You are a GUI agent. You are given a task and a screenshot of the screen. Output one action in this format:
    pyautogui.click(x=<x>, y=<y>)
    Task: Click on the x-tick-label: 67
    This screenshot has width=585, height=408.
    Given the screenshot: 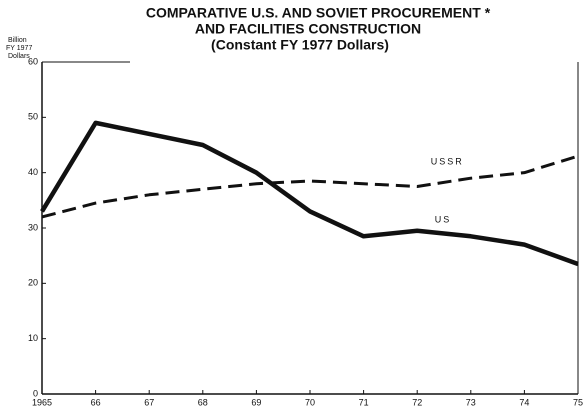 What is the action you would take?
    pyautogui.click(x=149, y=402)
    